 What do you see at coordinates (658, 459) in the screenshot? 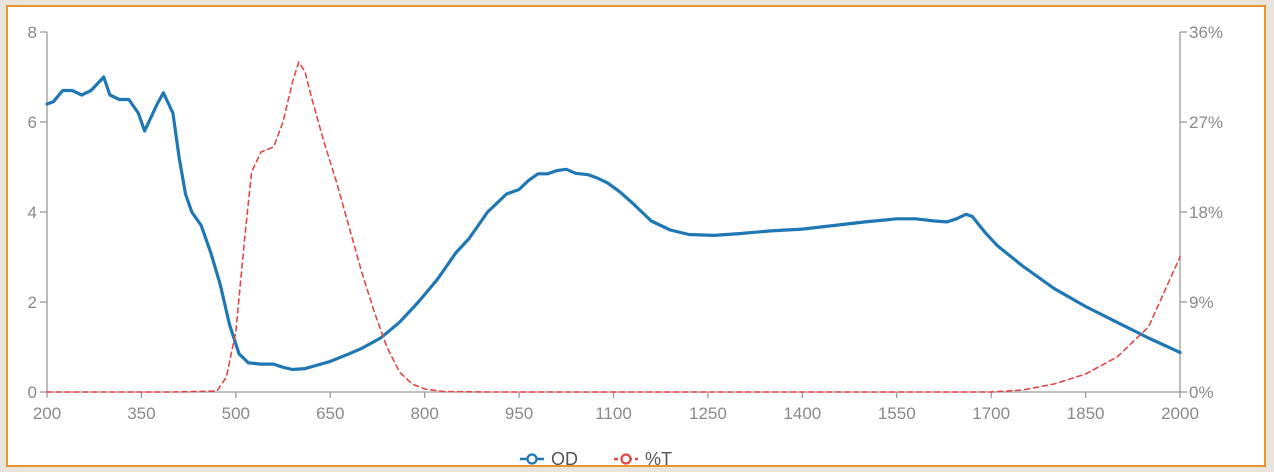
I see `legend-label-1: %T` at bounding box center [658, 459].